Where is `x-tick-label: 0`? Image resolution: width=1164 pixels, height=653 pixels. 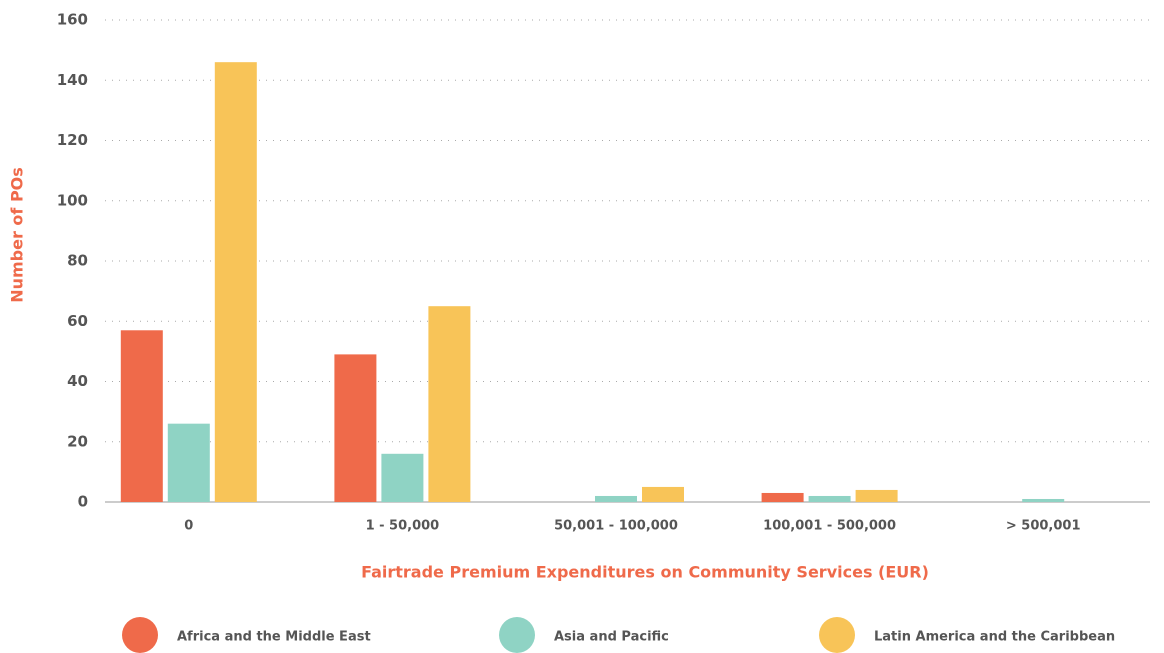 x-tick-label: 0 is located at coordinates (188, 526).